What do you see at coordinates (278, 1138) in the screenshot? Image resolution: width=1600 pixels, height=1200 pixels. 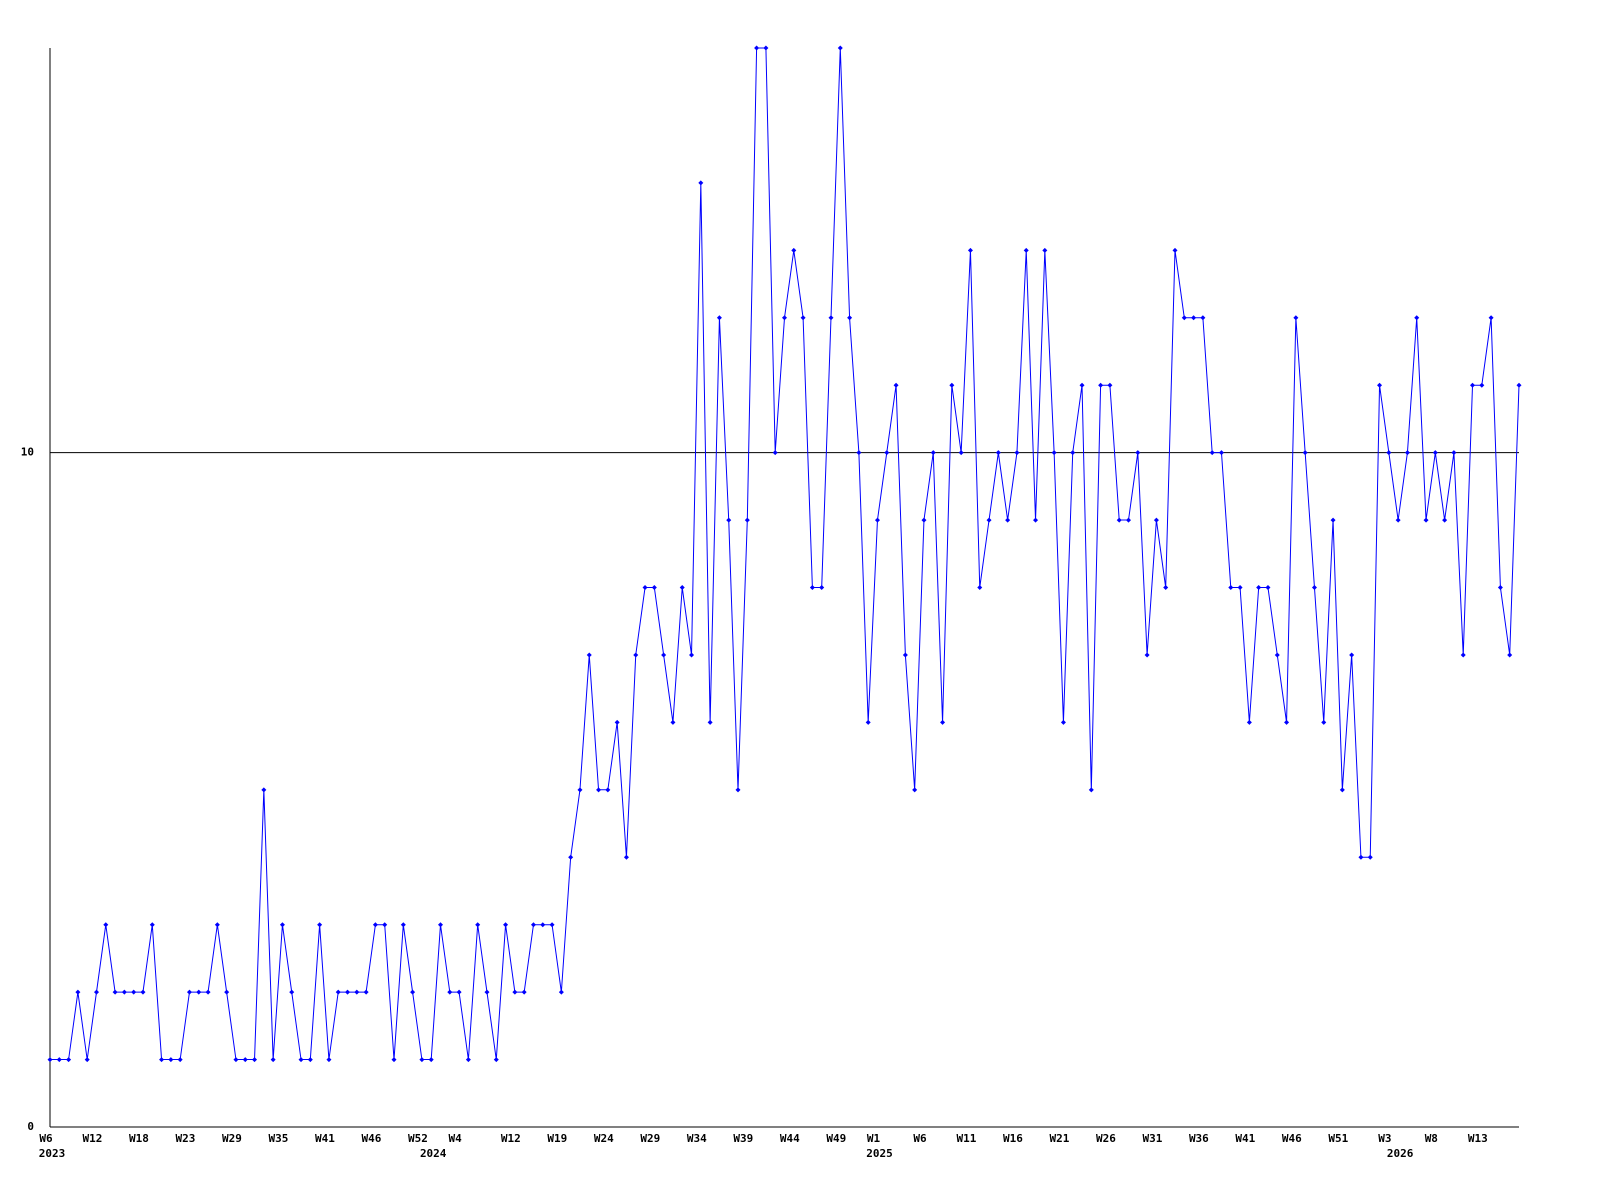 I see `x-tick-label: W35` at bounding box center [278, 1138].